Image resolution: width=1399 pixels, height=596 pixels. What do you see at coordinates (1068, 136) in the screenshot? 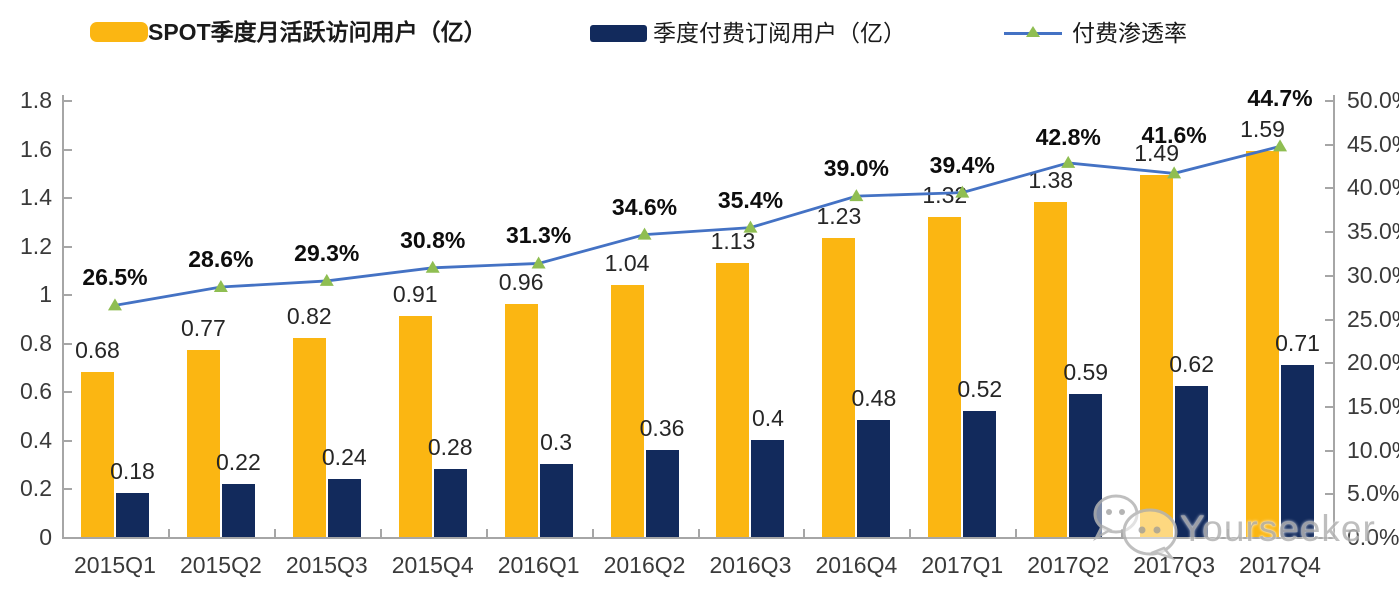
I see `pct-label: 42.8%` at bounding box center [1068, 136].